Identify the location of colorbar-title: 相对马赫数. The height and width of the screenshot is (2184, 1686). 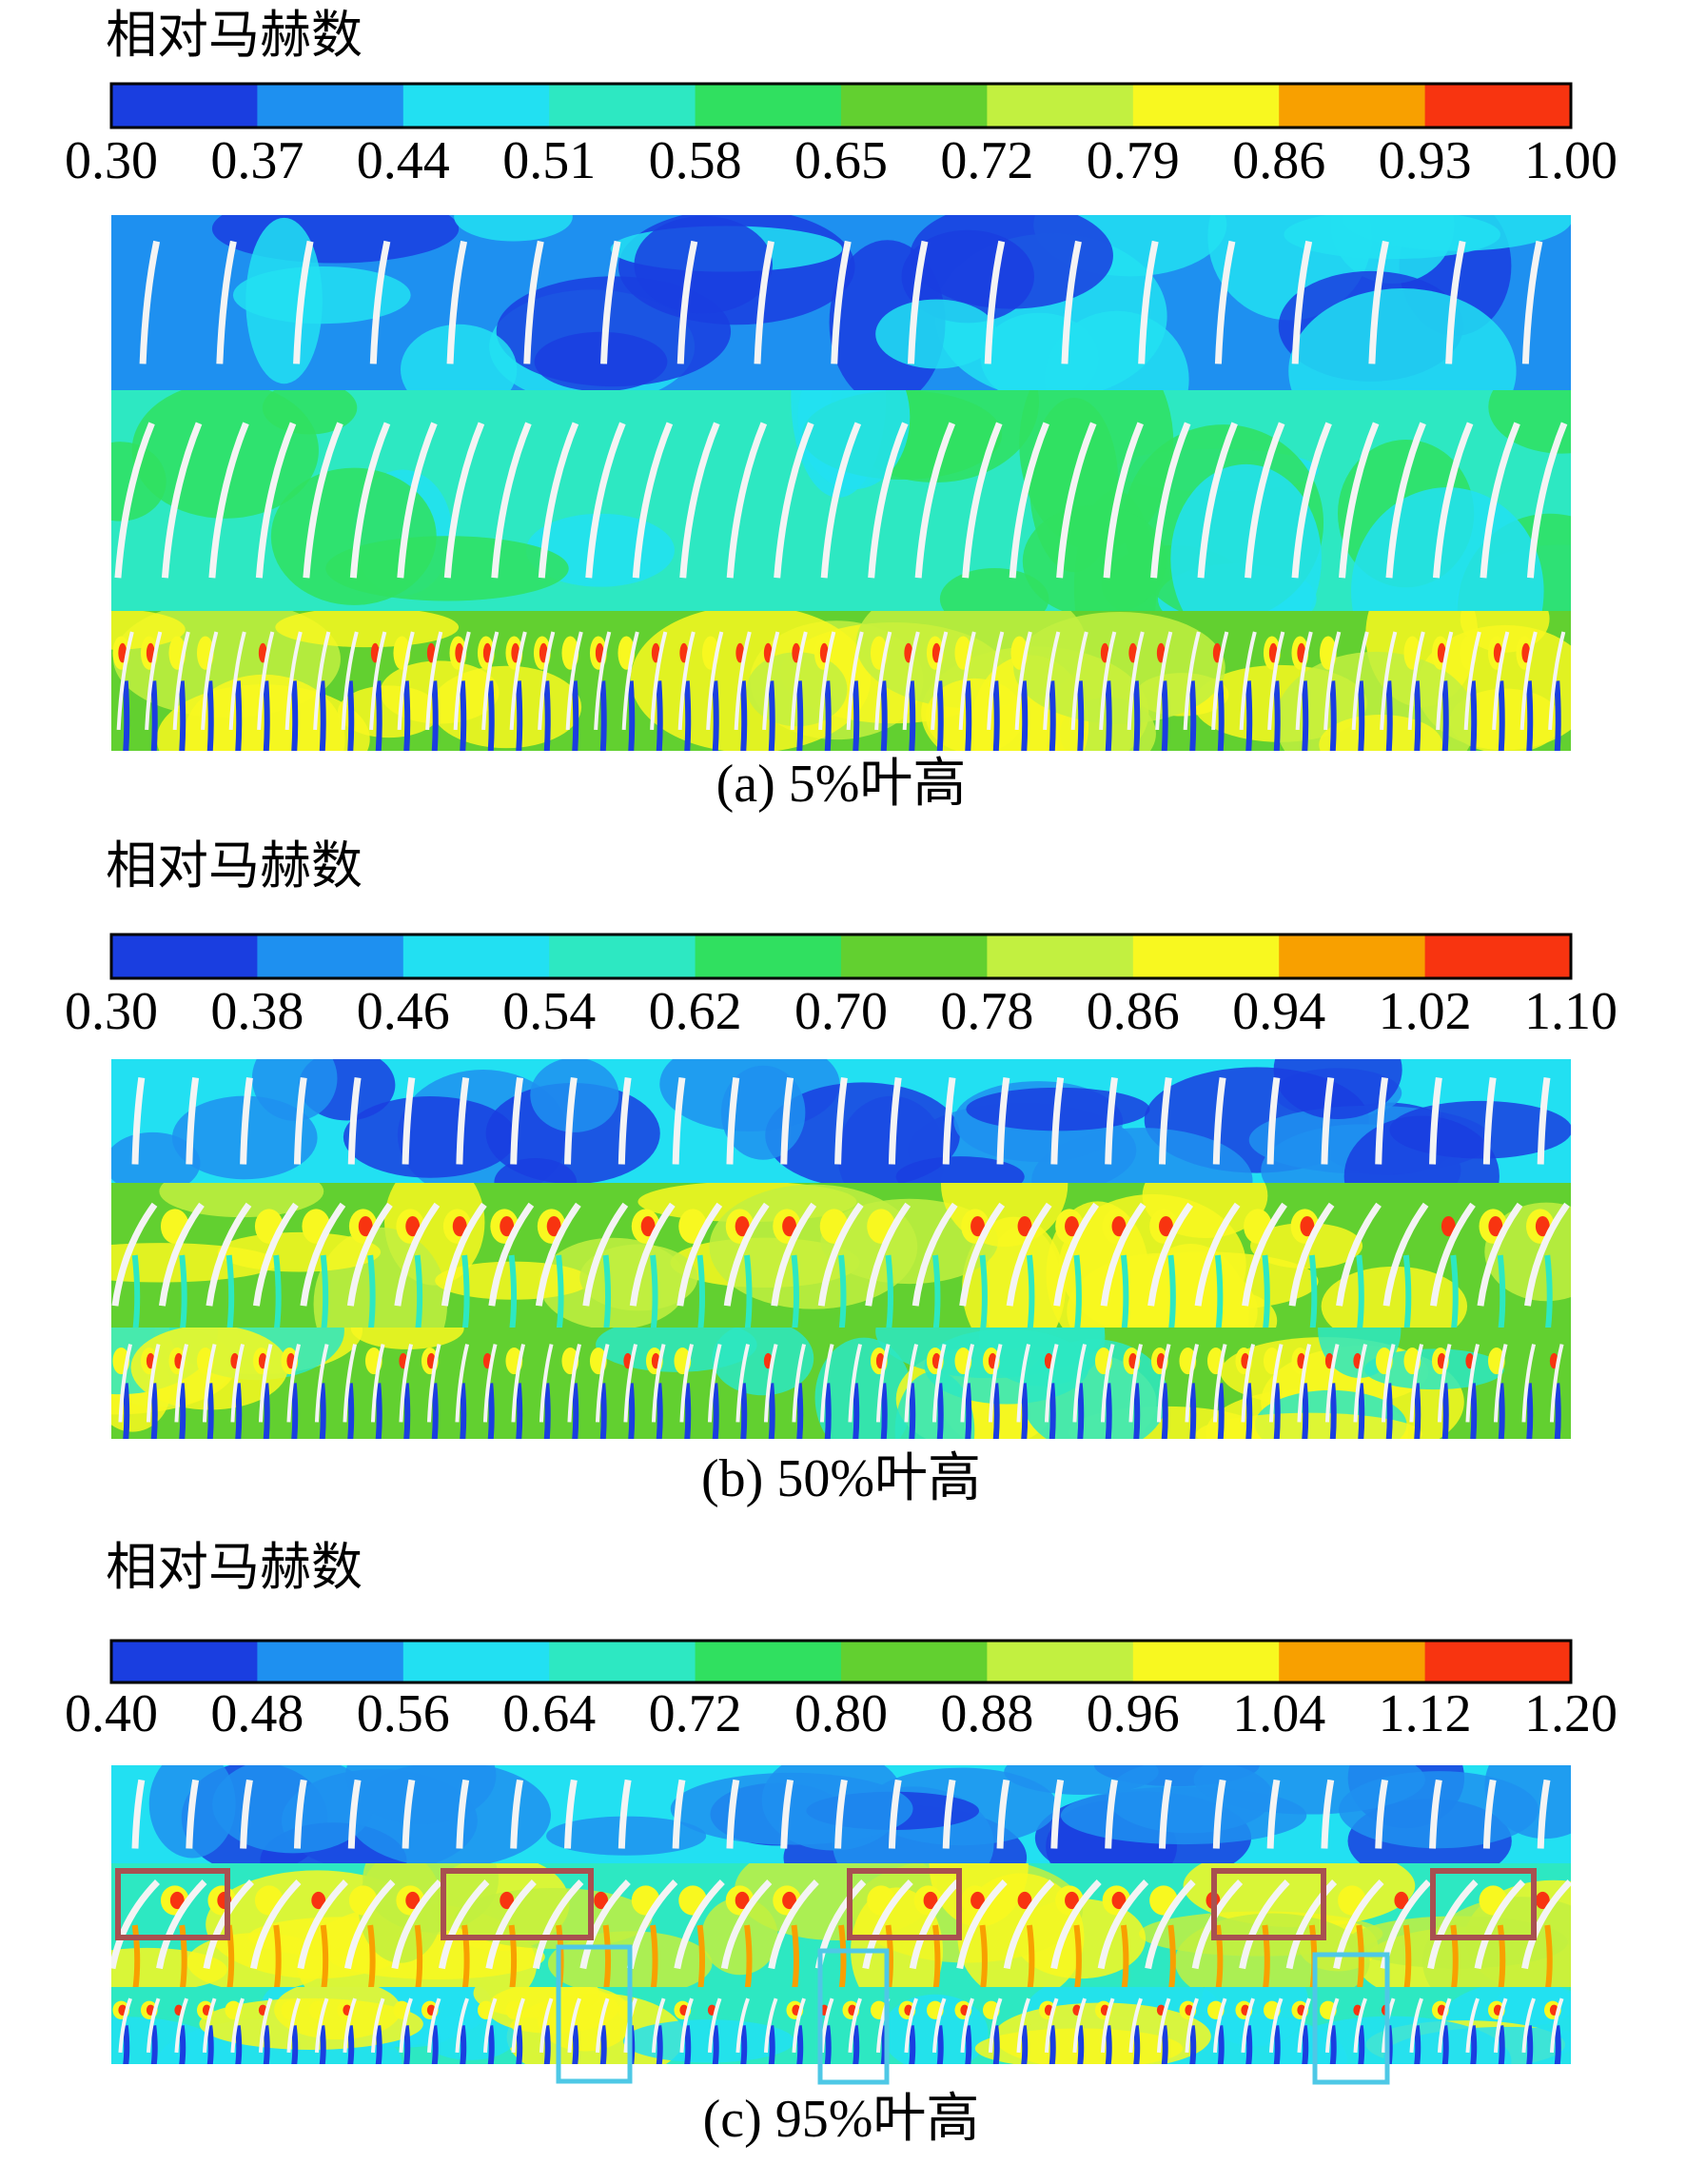
(234, 865).